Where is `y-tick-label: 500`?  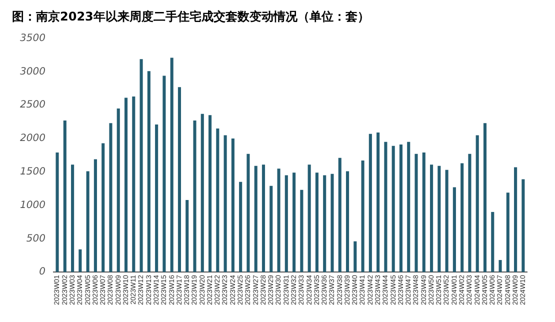
y-tick-label: 500 is located at coordinates (36, 238).